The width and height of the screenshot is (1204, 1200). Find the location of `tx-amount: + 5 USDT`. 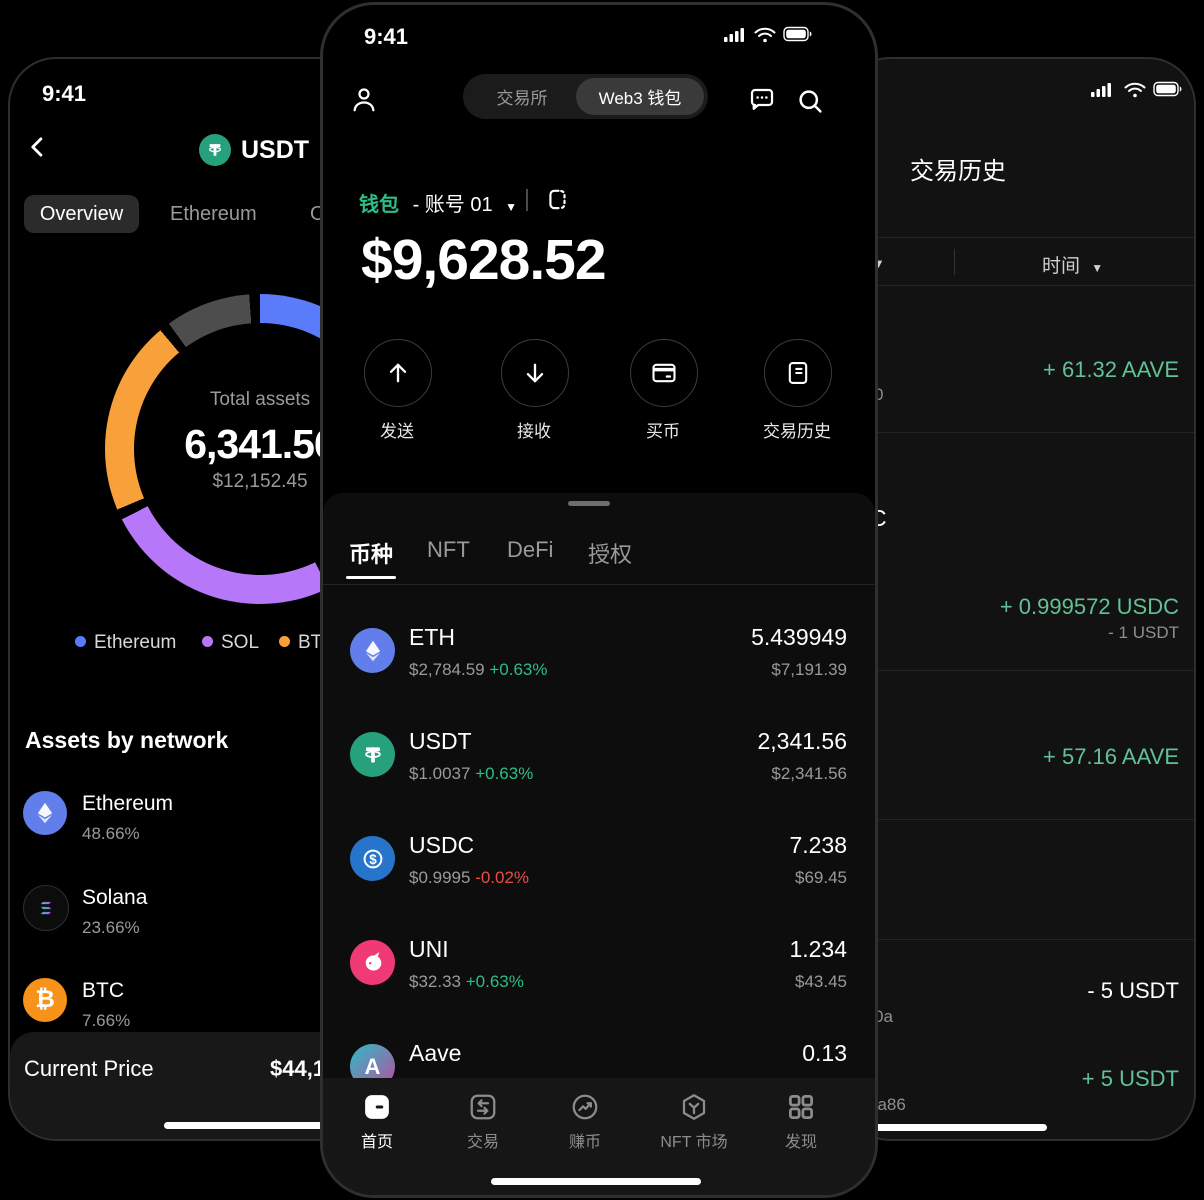

tx-amount: + 5 USDT is located at coordinates (1130, 1078).